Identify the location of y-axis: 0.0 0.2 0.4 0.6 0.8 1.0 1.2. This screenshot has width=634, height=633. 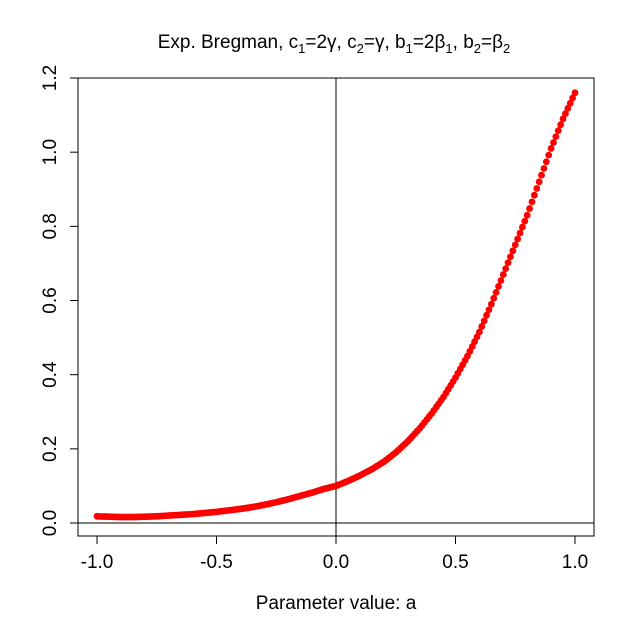
(59, 300).